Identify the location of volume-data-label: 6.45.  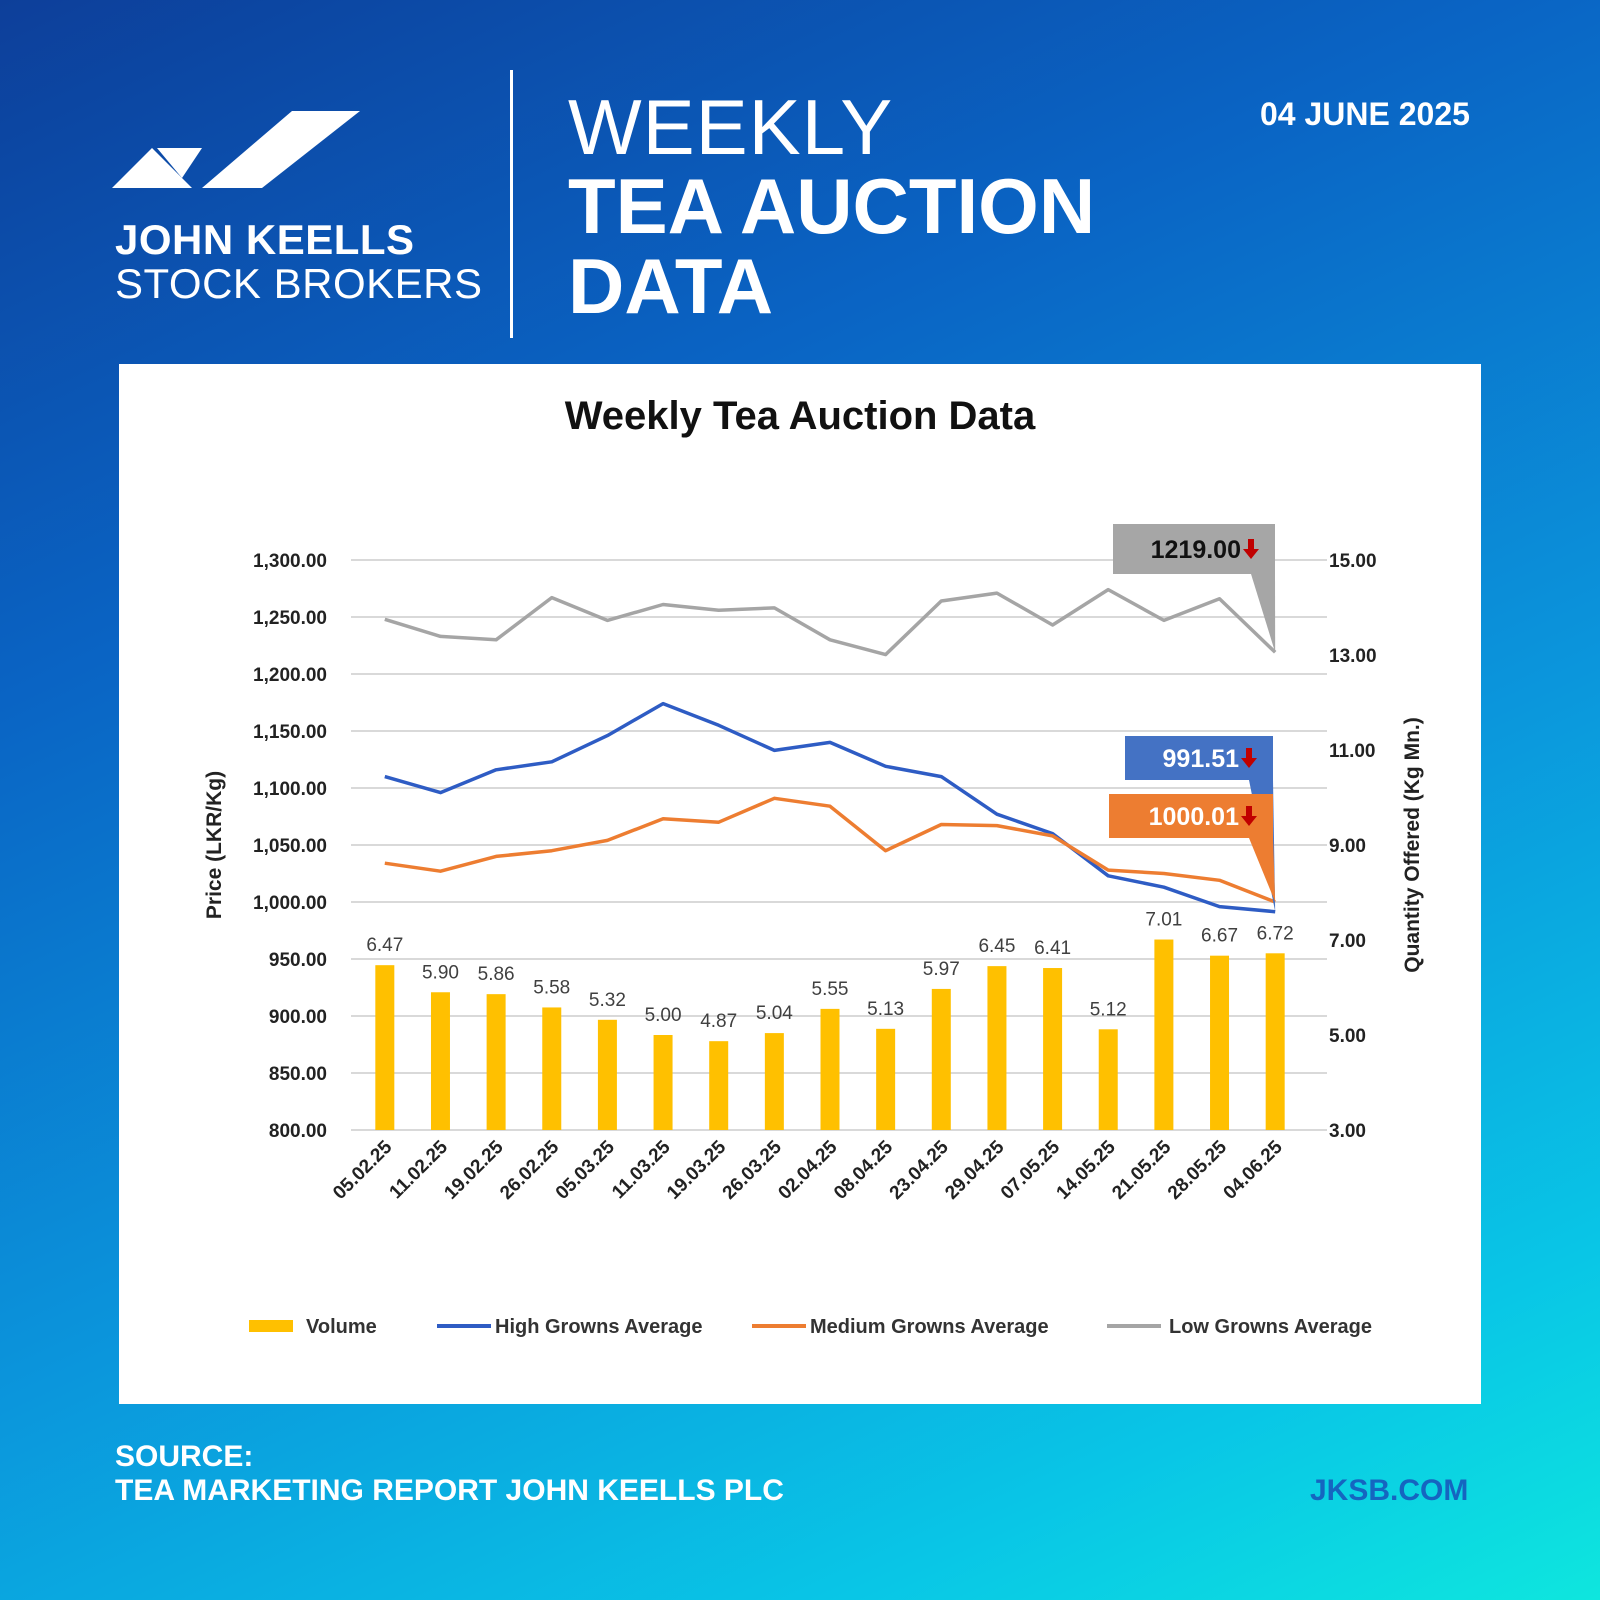
(996, 946).